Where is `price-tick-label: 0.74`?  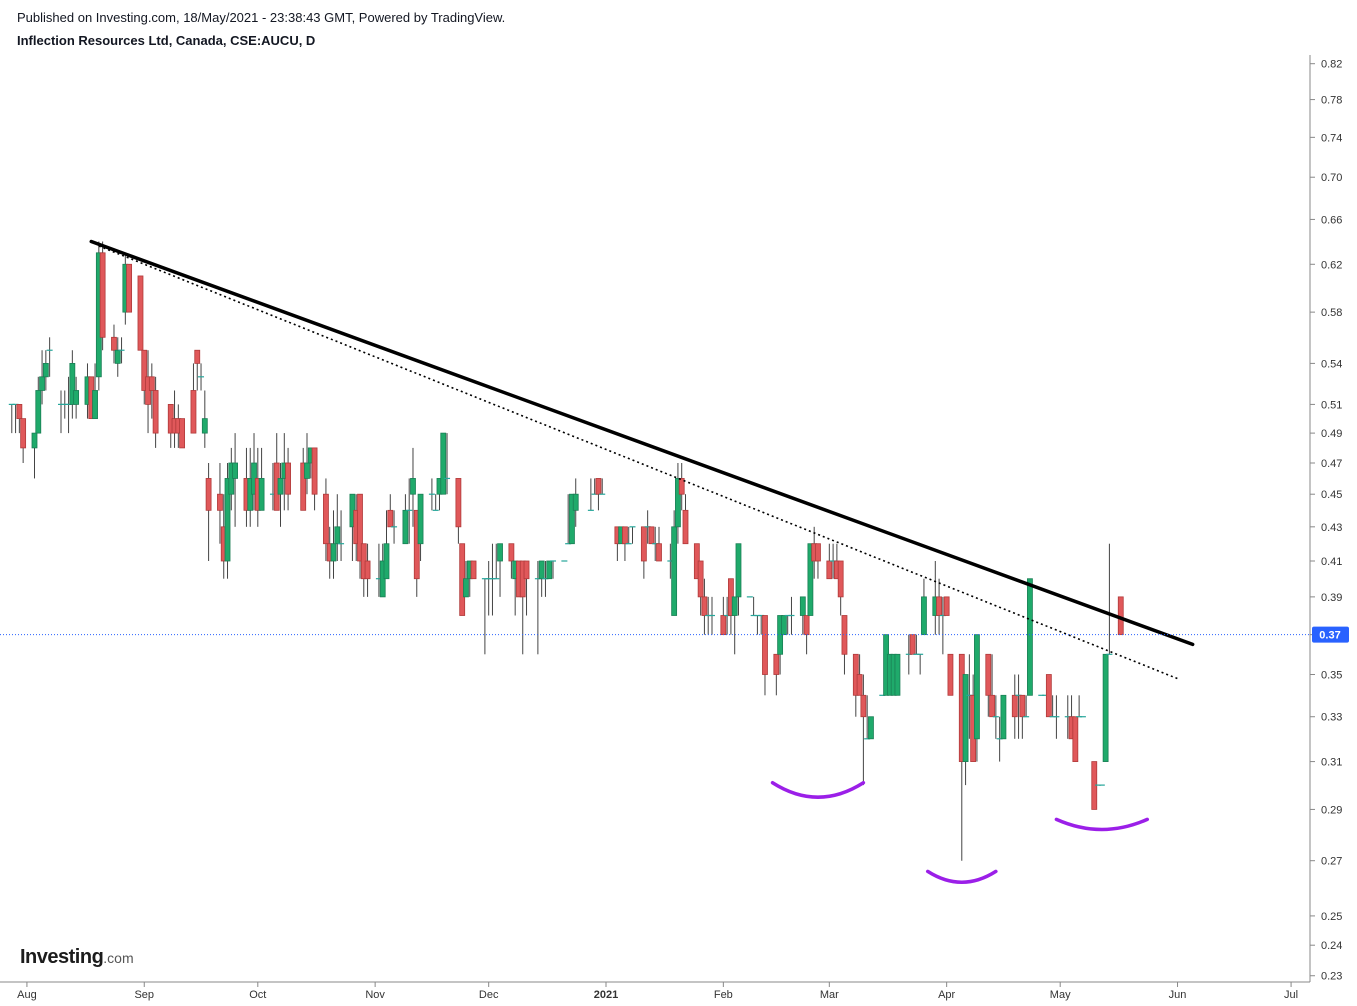
price-tick-label: 0.74 is located at coordinates (1331, 138).